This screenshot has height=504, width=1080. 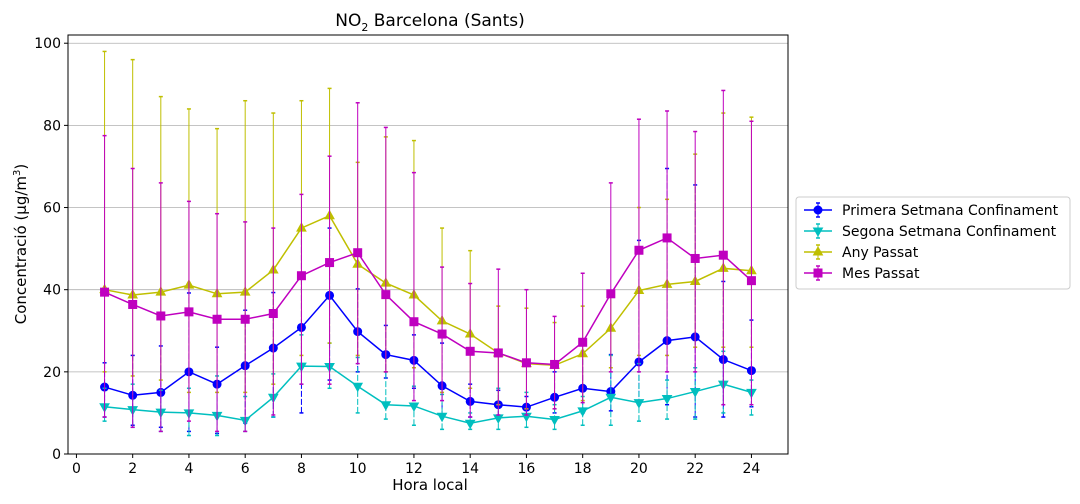 I want to click on x-tick-label-16: 16, so click(x=527, y=469).